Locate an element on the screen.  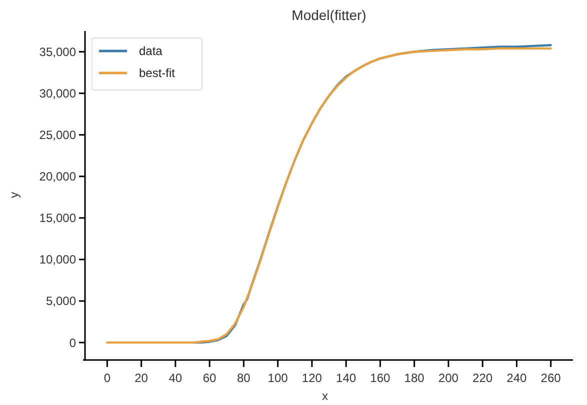
x-tick-label: 160 is located at coordinates (380, 378).